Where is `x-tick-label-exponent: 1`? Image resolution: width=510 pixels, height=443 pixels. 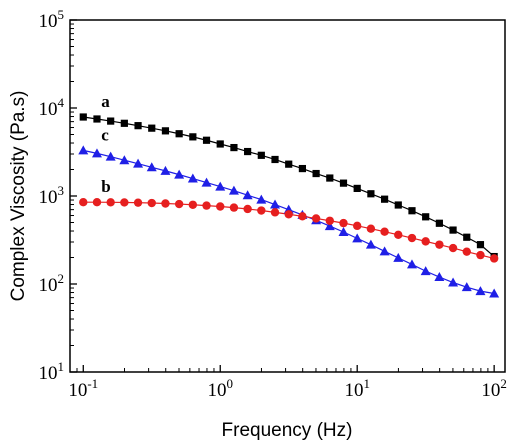 x-tick-label-exponent: 1 is located at coordinates (366, 383).